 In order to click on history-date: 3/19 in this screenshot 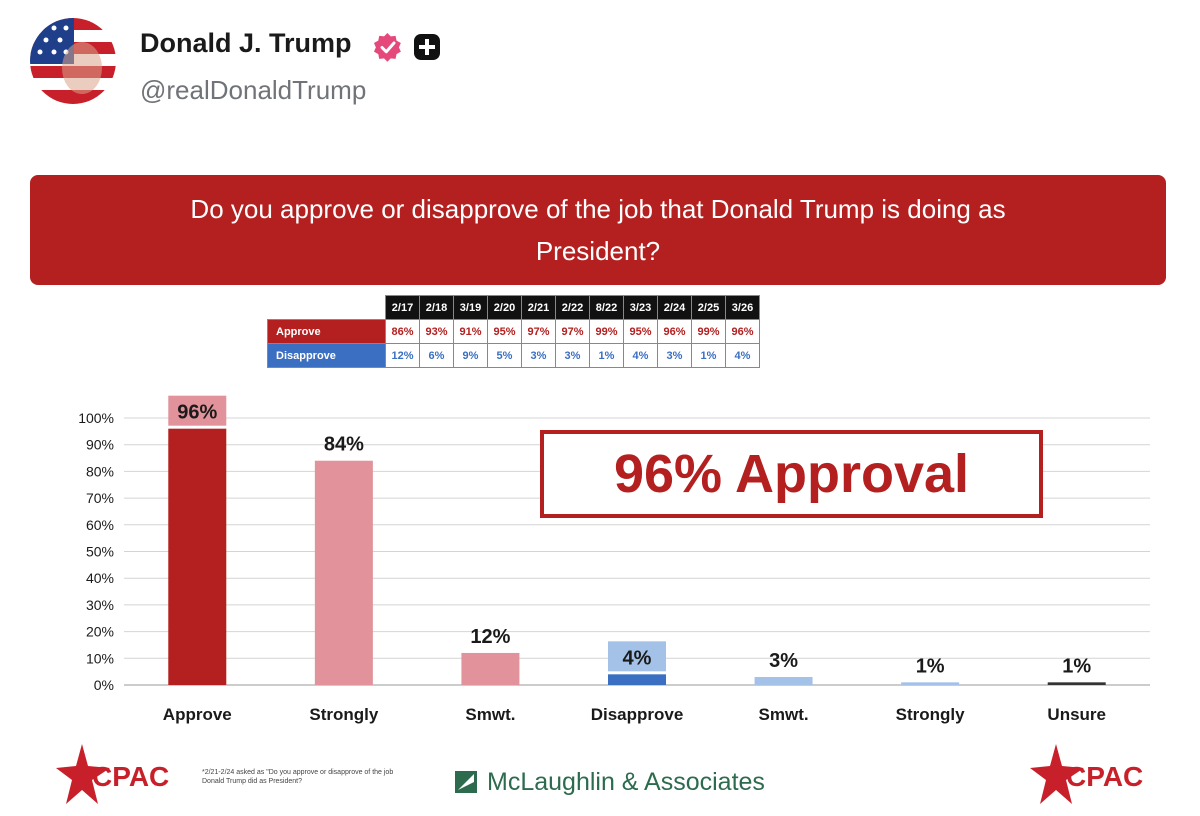, I will do `click(470, 307)`.